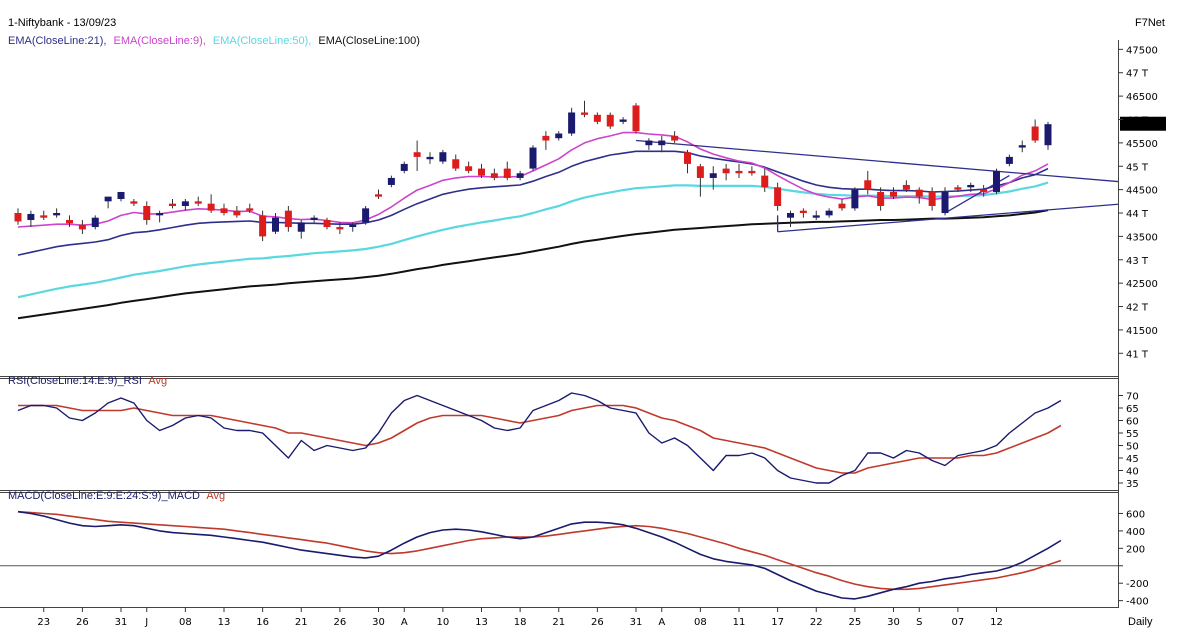  I want to click on x-tick-label: 31, so click(121, 622).